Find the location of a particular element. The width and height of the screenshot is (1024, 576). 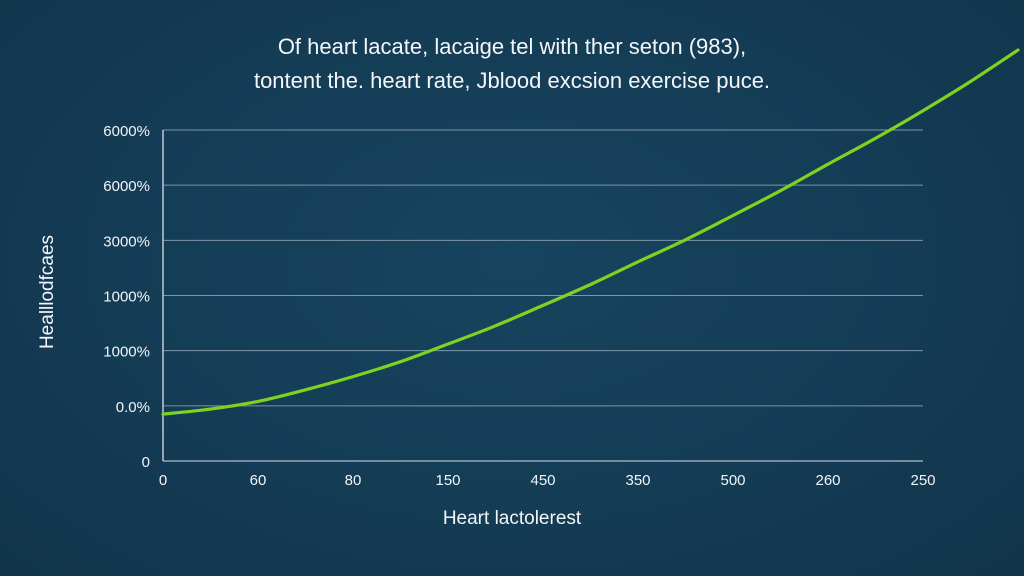

y-tick-label: 3000% is located at coordinates (126, 241).